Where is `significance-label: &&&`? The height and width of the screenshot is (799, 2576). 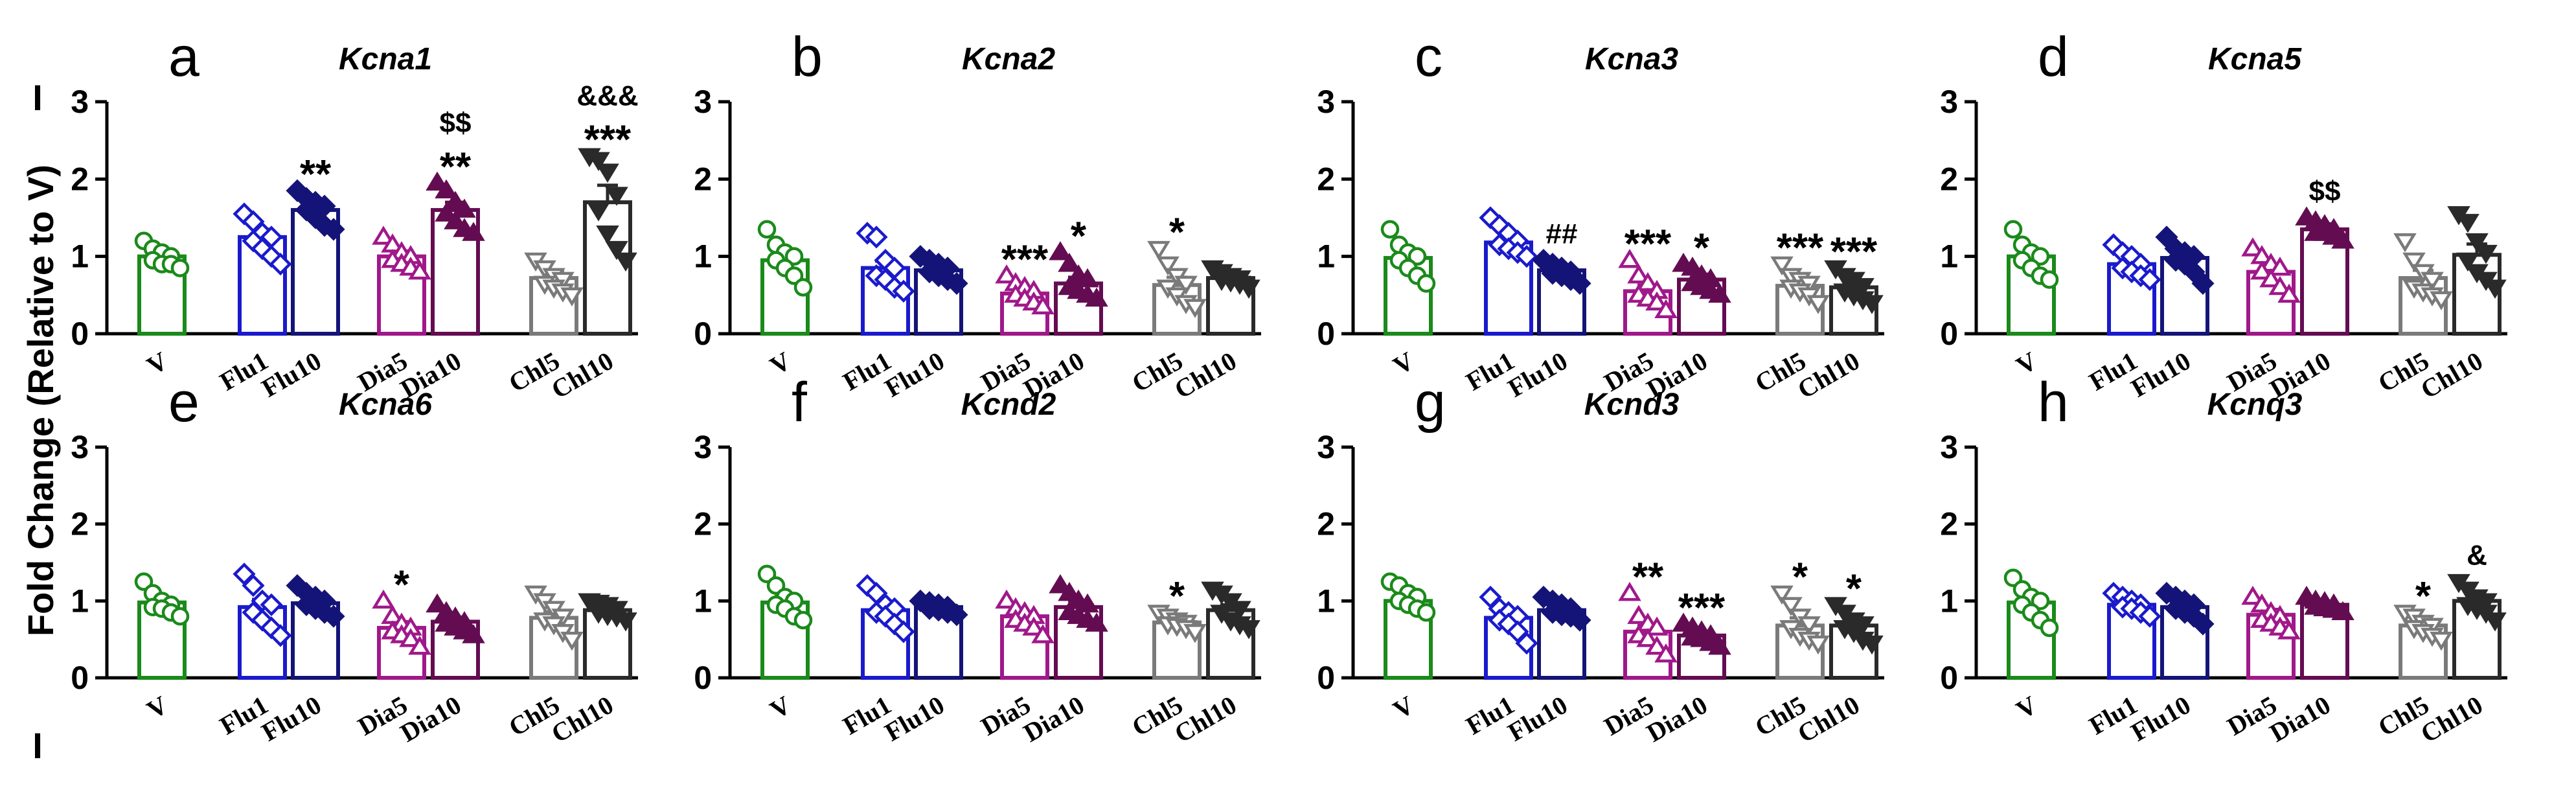 significance-label: &&& is located at coordinates (607, 96).